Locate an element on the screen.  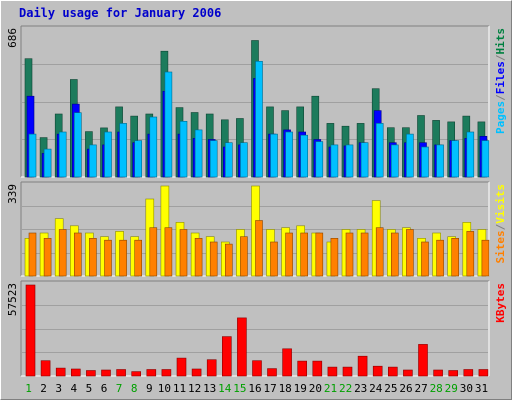
x-tick-day-24: 24 is located at coordinates (376, 388).